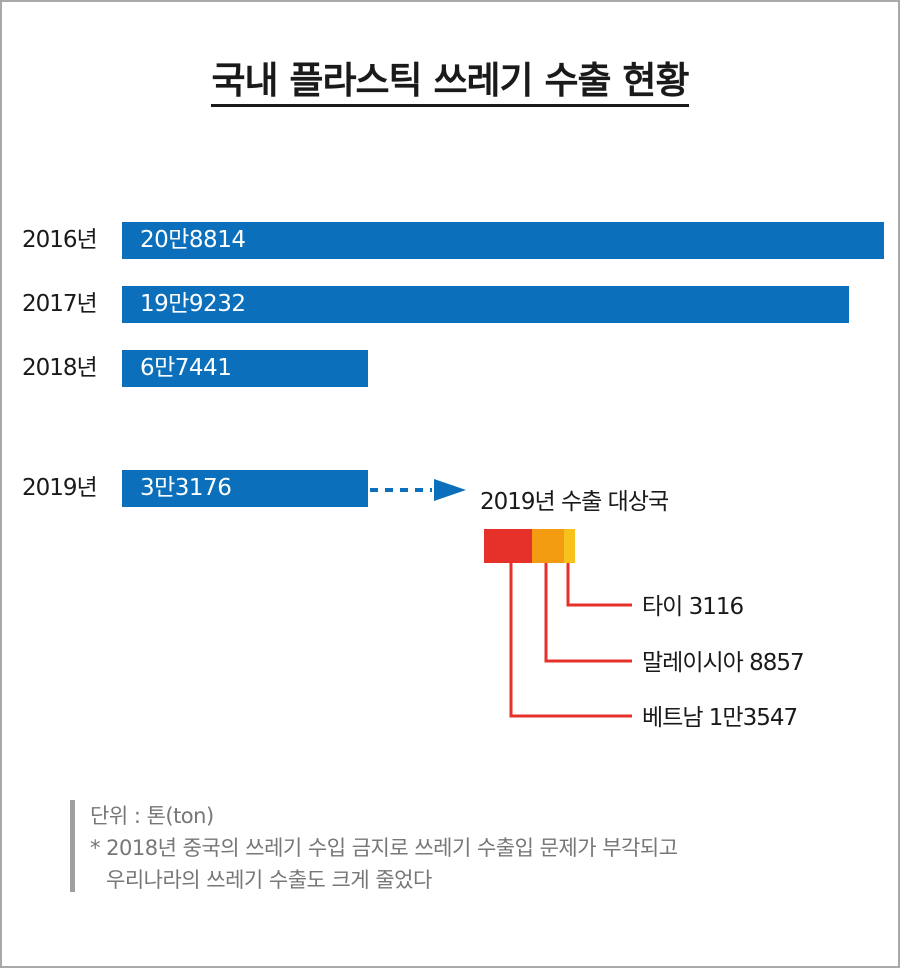 The width and height of the screenshot is (900, 968). I want to click on connector-vietnam, so click(570, 640).